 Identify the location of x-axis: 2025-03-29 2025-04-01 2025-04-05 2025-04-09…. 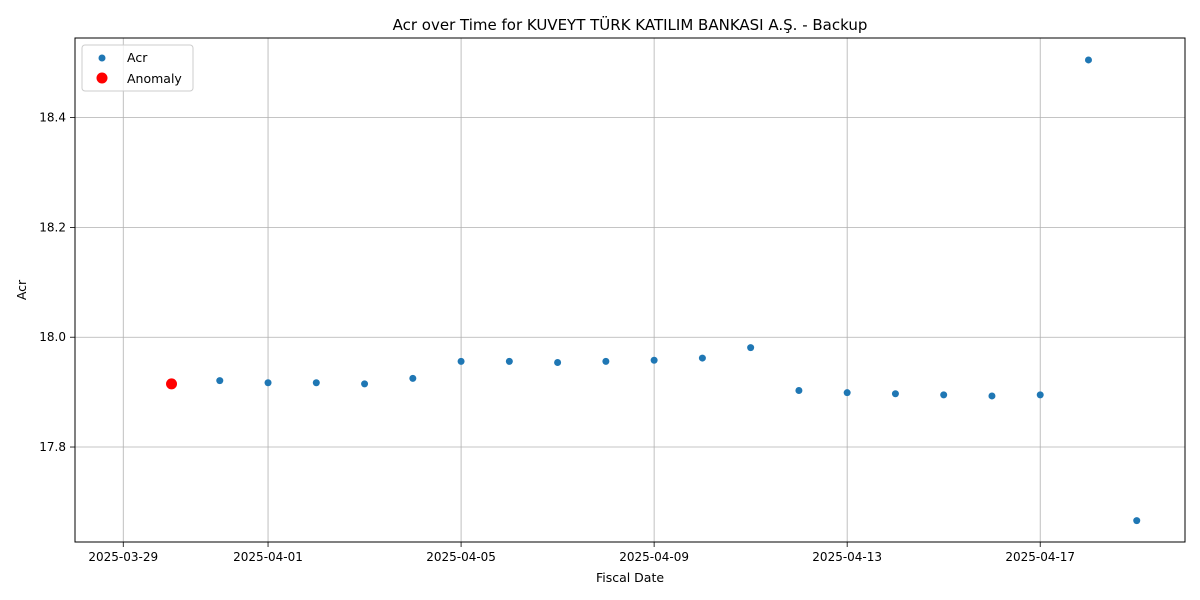
(581, 553).